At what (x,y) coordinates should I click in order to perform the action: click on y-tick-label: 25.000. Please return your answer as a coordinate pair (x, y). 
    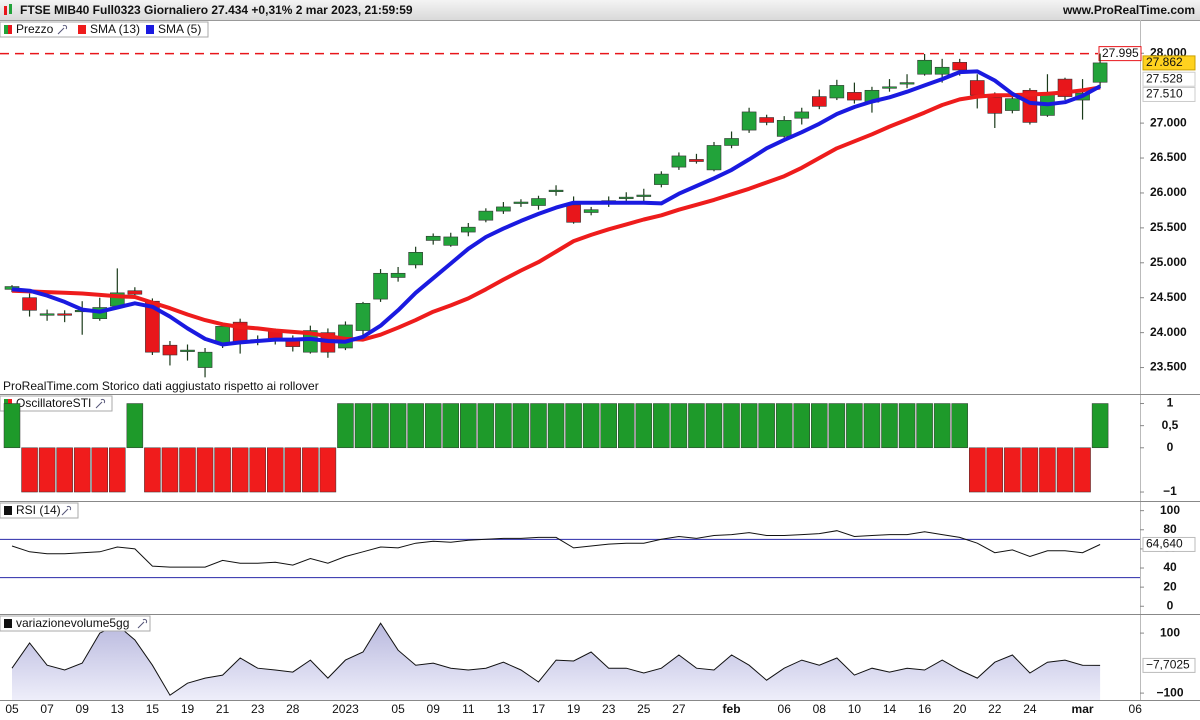
    Looking at the image, I should click on (1168, 262).